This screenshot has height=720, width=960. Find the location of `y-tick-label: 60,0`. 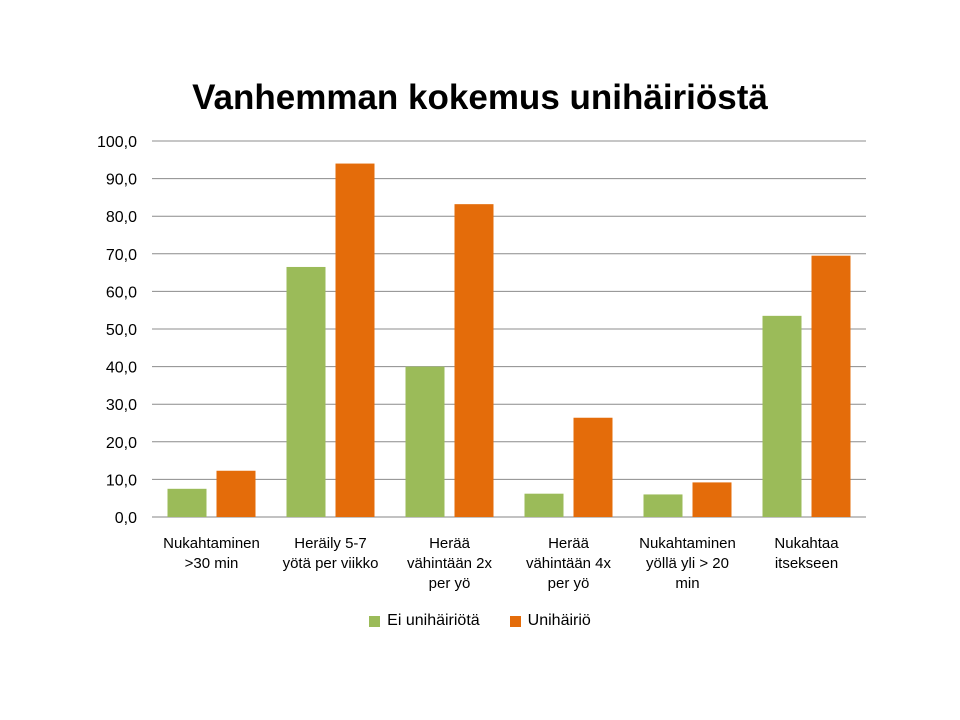

y-tick-label: 60,0 is located at coordinates (121, 292).